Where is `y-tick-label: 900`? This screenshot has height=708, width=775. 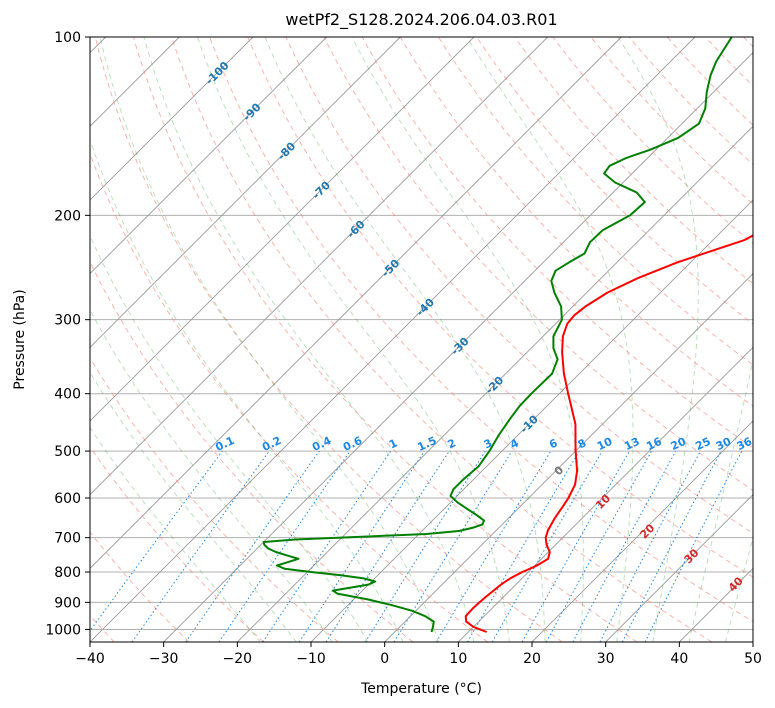
y-tick-label: 900 is located at coordinates (67, 603).